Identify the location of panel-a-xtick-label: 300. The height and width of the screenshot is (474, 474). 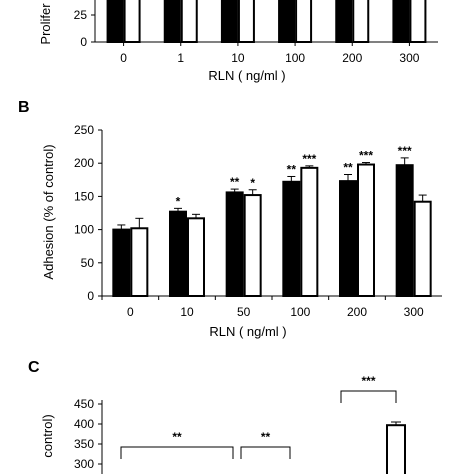
(409, 58).